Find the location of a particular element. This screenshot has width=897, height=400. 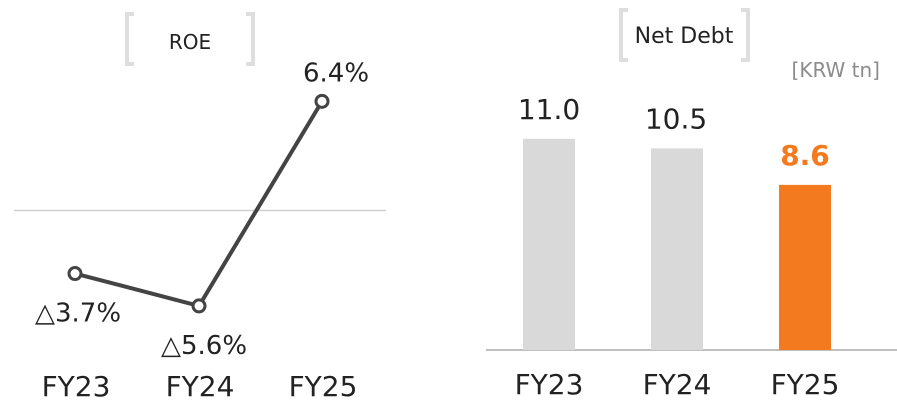

roe-title-bracket-right is located at coordinates (250, 39).